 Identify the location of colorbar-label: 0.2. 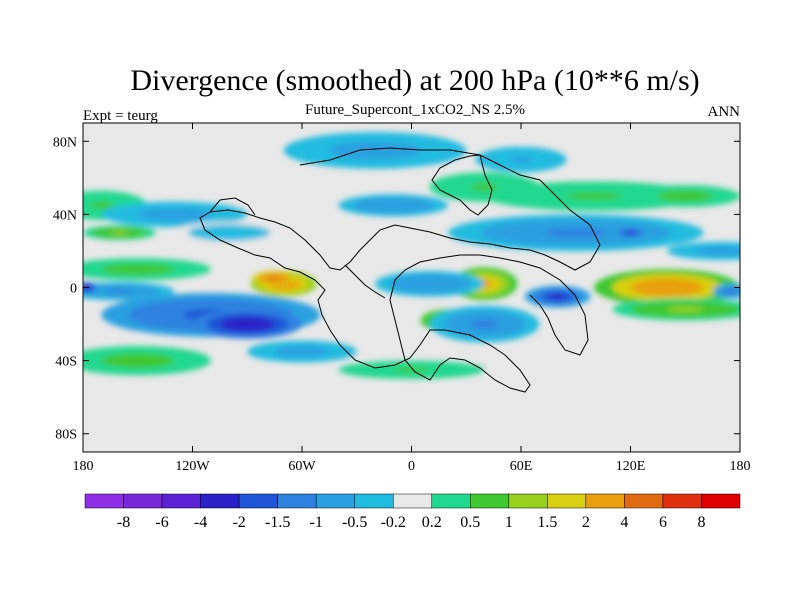
(432, 522).